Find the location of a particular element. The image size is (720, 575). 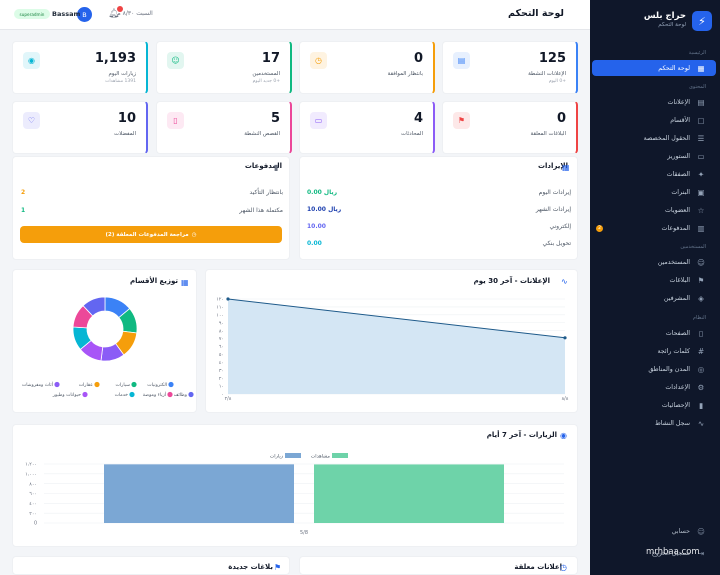

legend-label: خدمات is located at coordinates (122, 395).